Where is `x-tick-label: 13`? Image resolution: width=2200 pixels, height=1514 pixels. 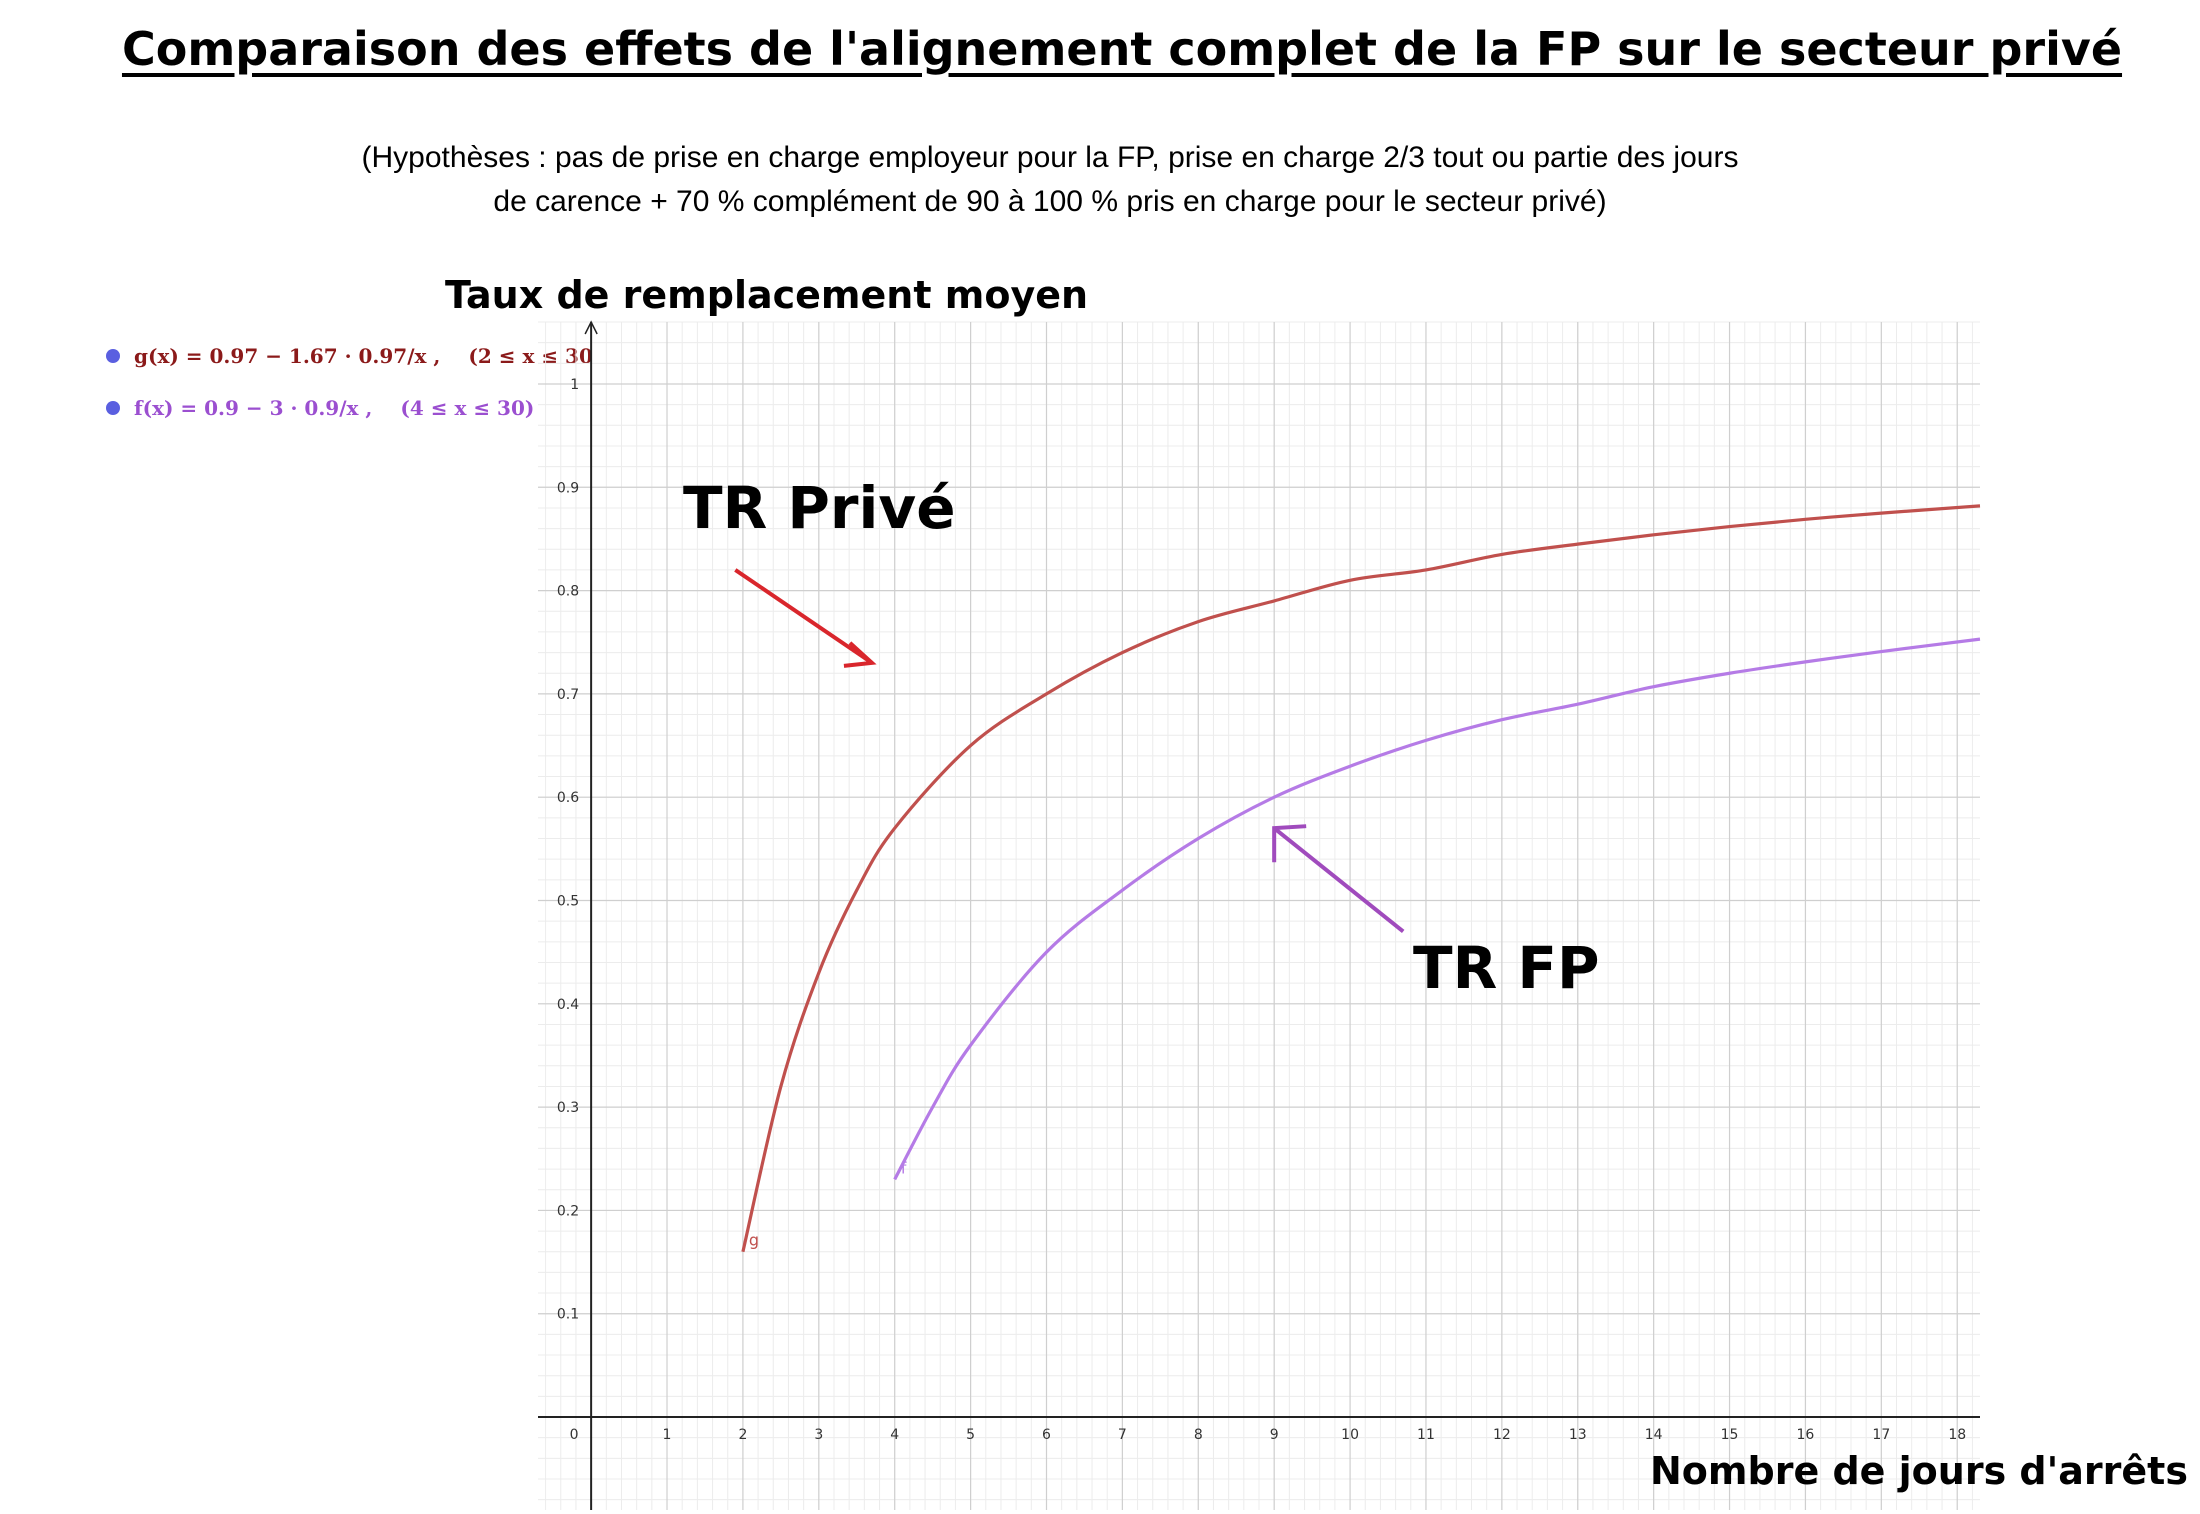 x-tick-label: 13 is located at coordinates (1578, 1435).